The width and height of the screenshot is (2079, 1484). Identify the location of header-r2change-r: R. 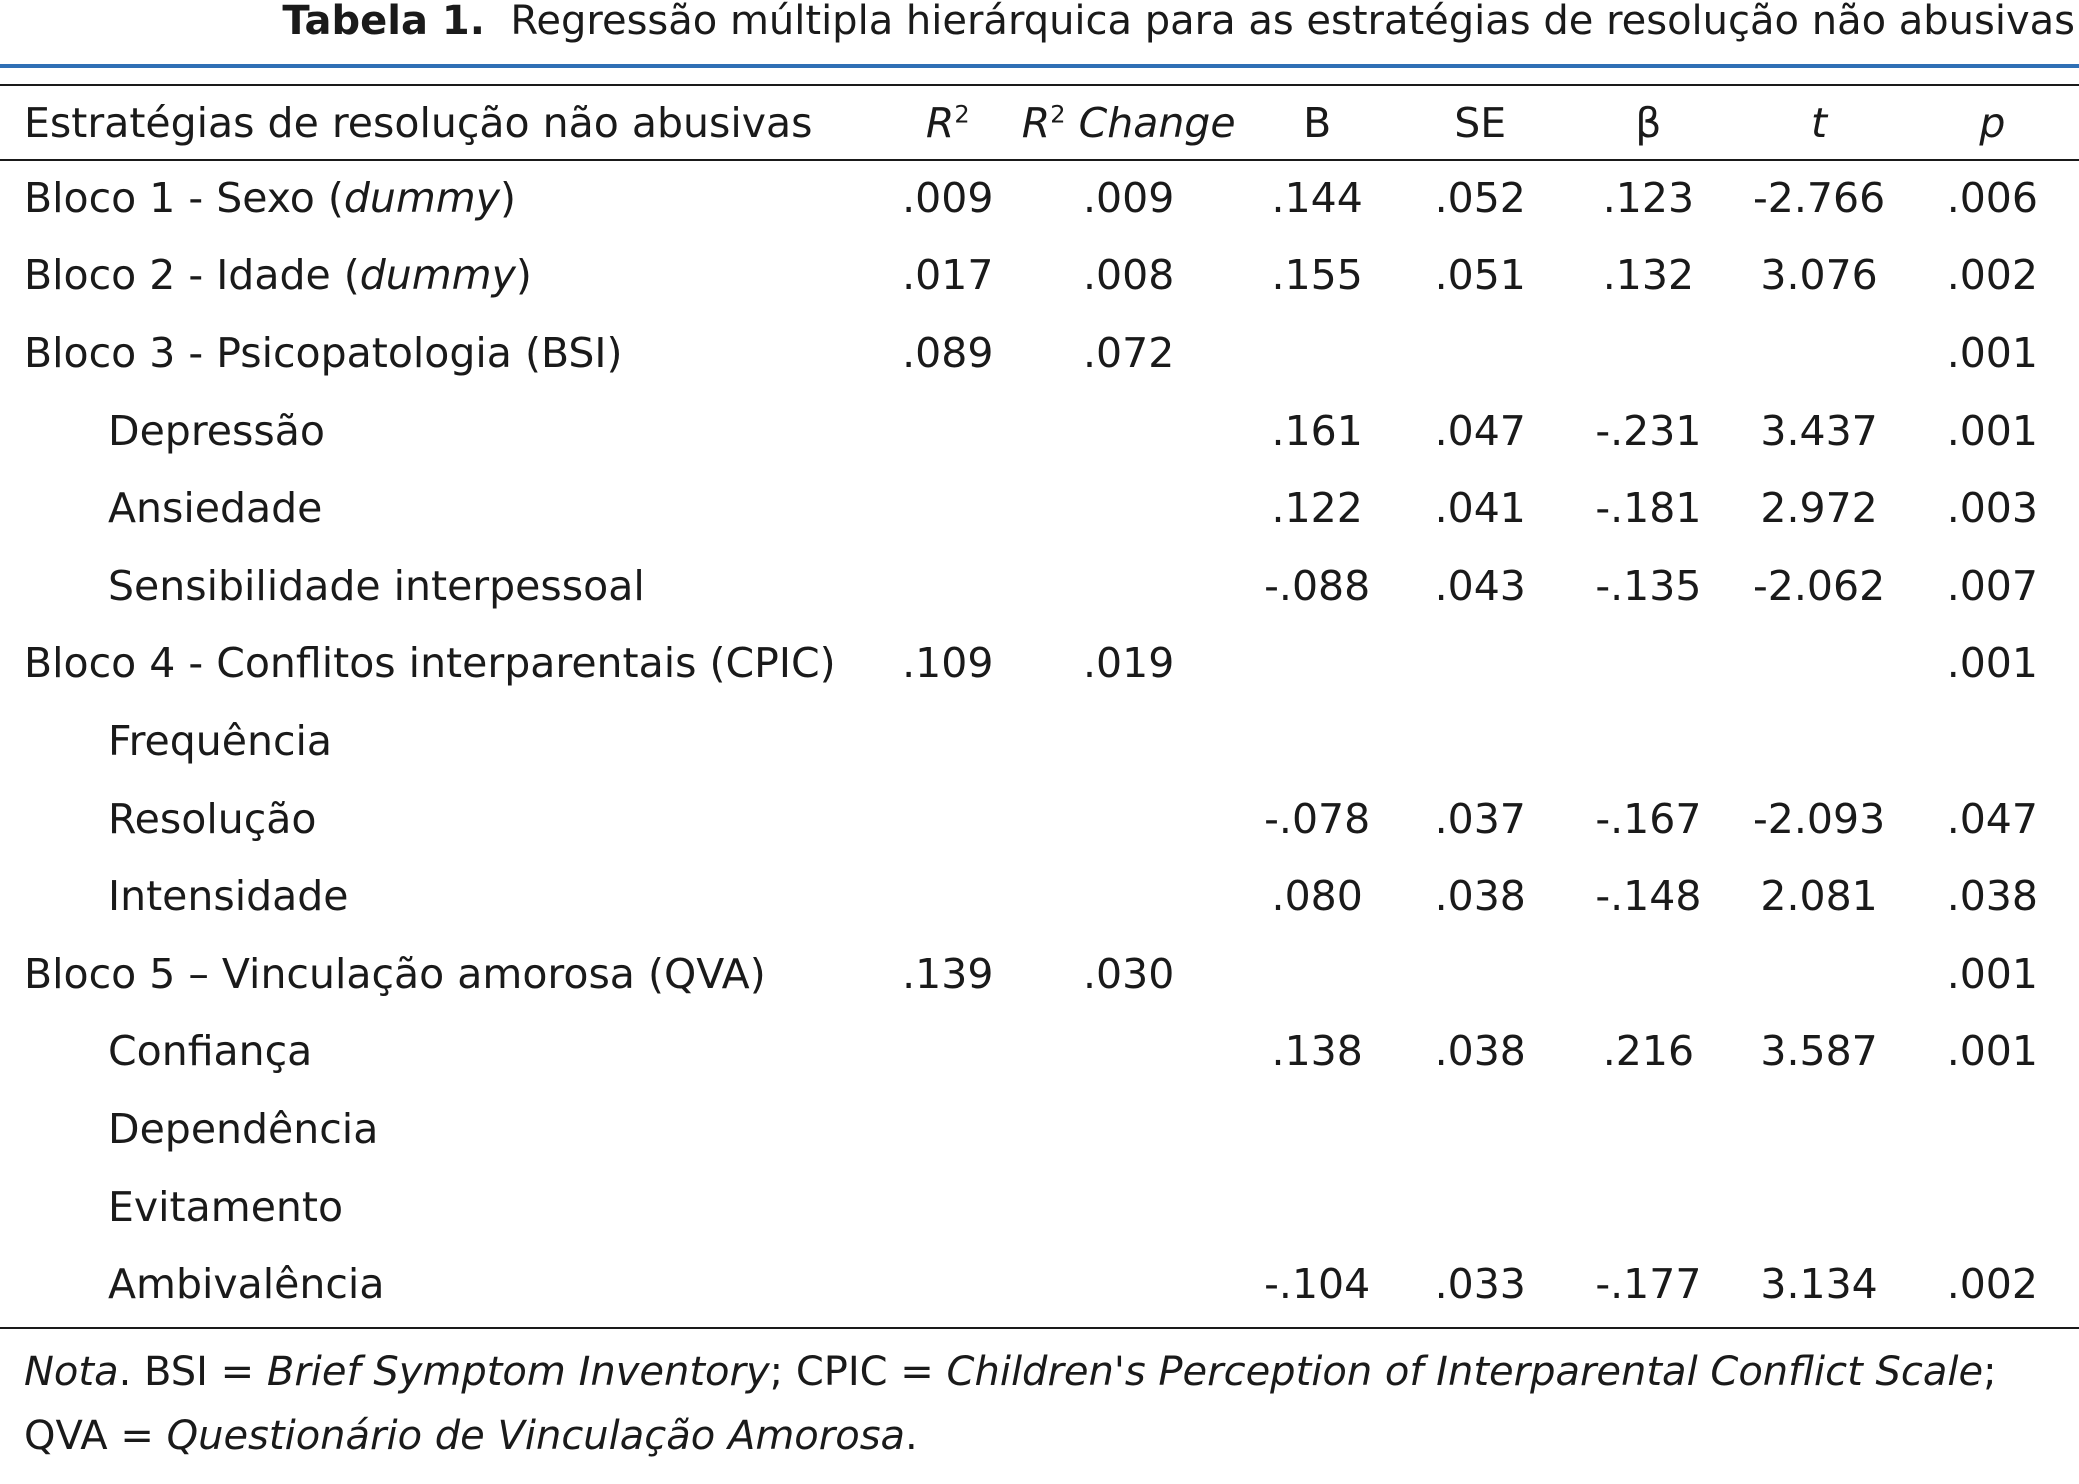
(1036, 122).